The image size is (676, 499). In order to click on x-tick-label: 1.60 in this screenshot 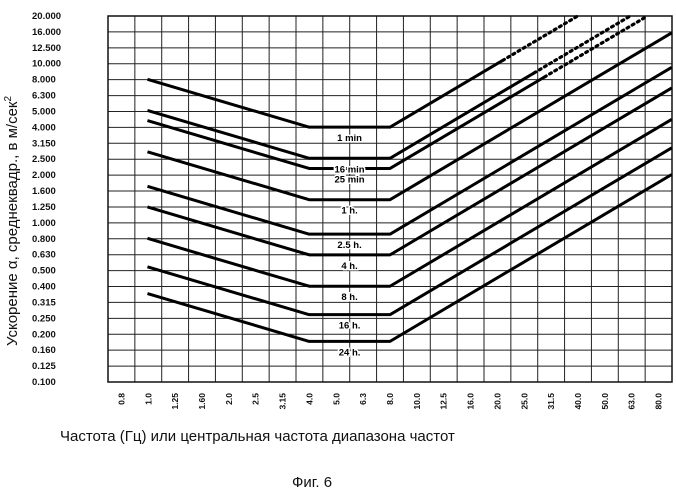, I will do `click(202, 401)`.